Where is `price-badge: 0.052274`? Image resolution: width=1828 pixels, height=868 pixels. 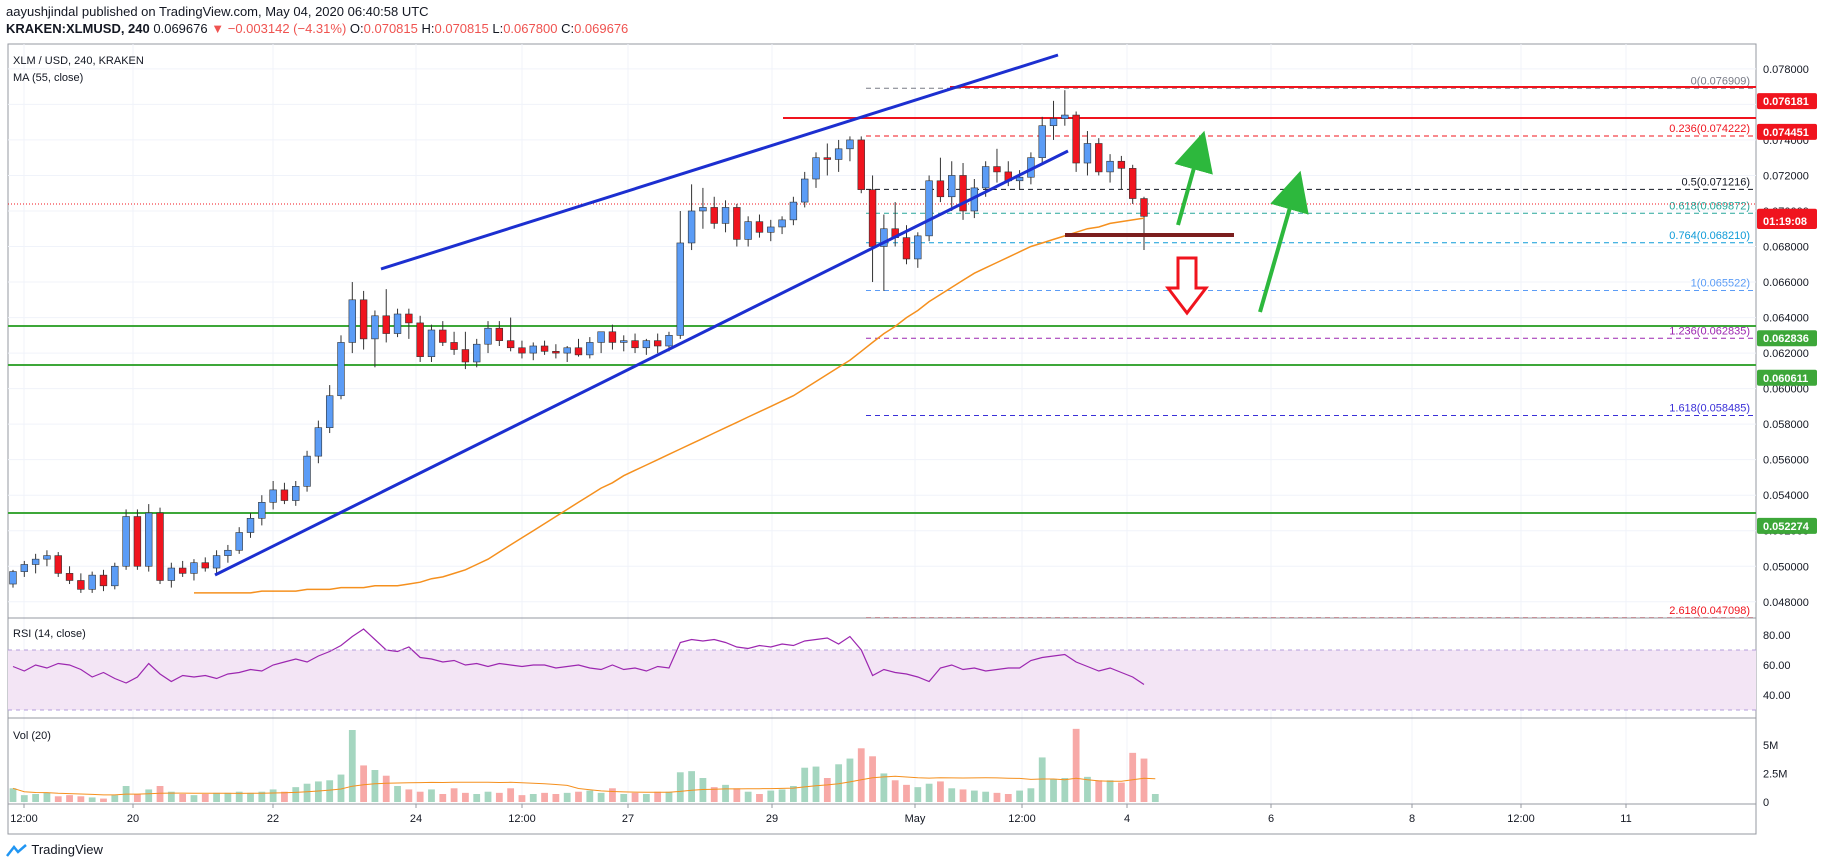 price-badge: 0.052274 is located at coordinates (1787, 525).